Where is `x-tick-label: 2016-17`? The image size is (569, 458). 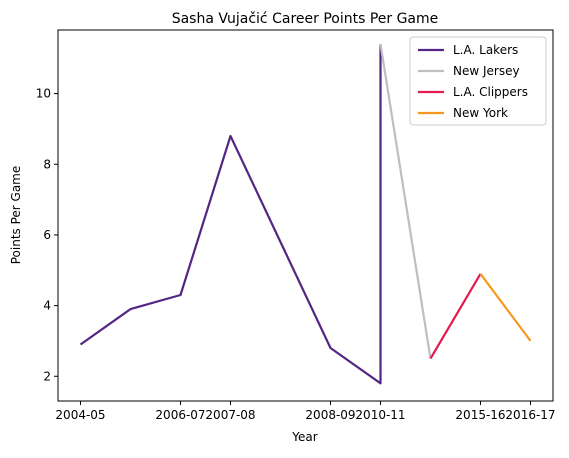 x-tick-label: 2016-17 is located at coordinates (530, 415).